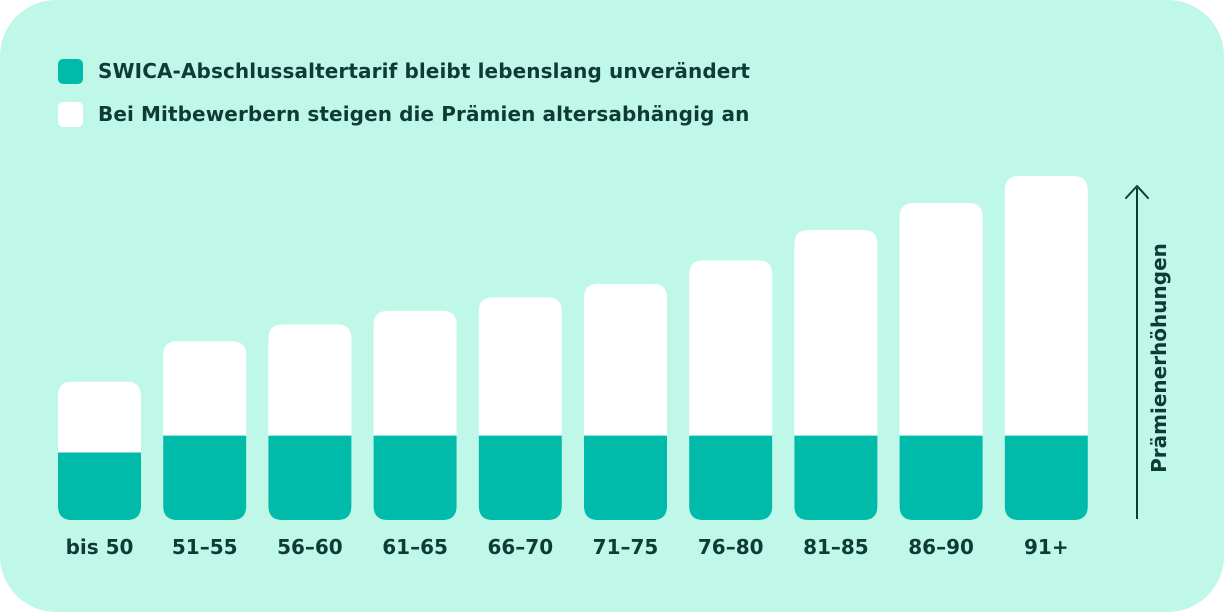 This screenshot has width=1224, height=612. Describe the element at coordinates (1159, 358) in the screenshot. I see `y-axis-title: Prämienerhöhungen` at that location.